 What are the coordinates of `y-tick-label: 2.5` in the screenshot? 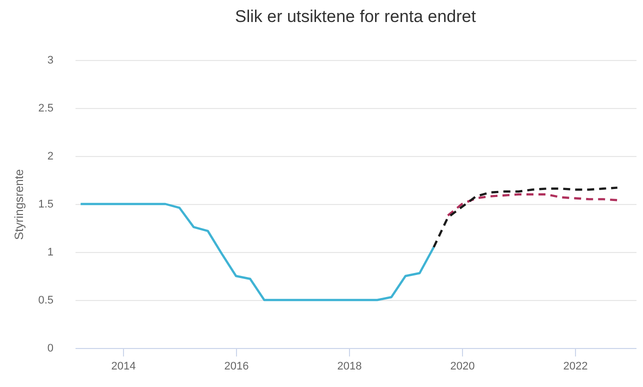 It's located at (46, 108).